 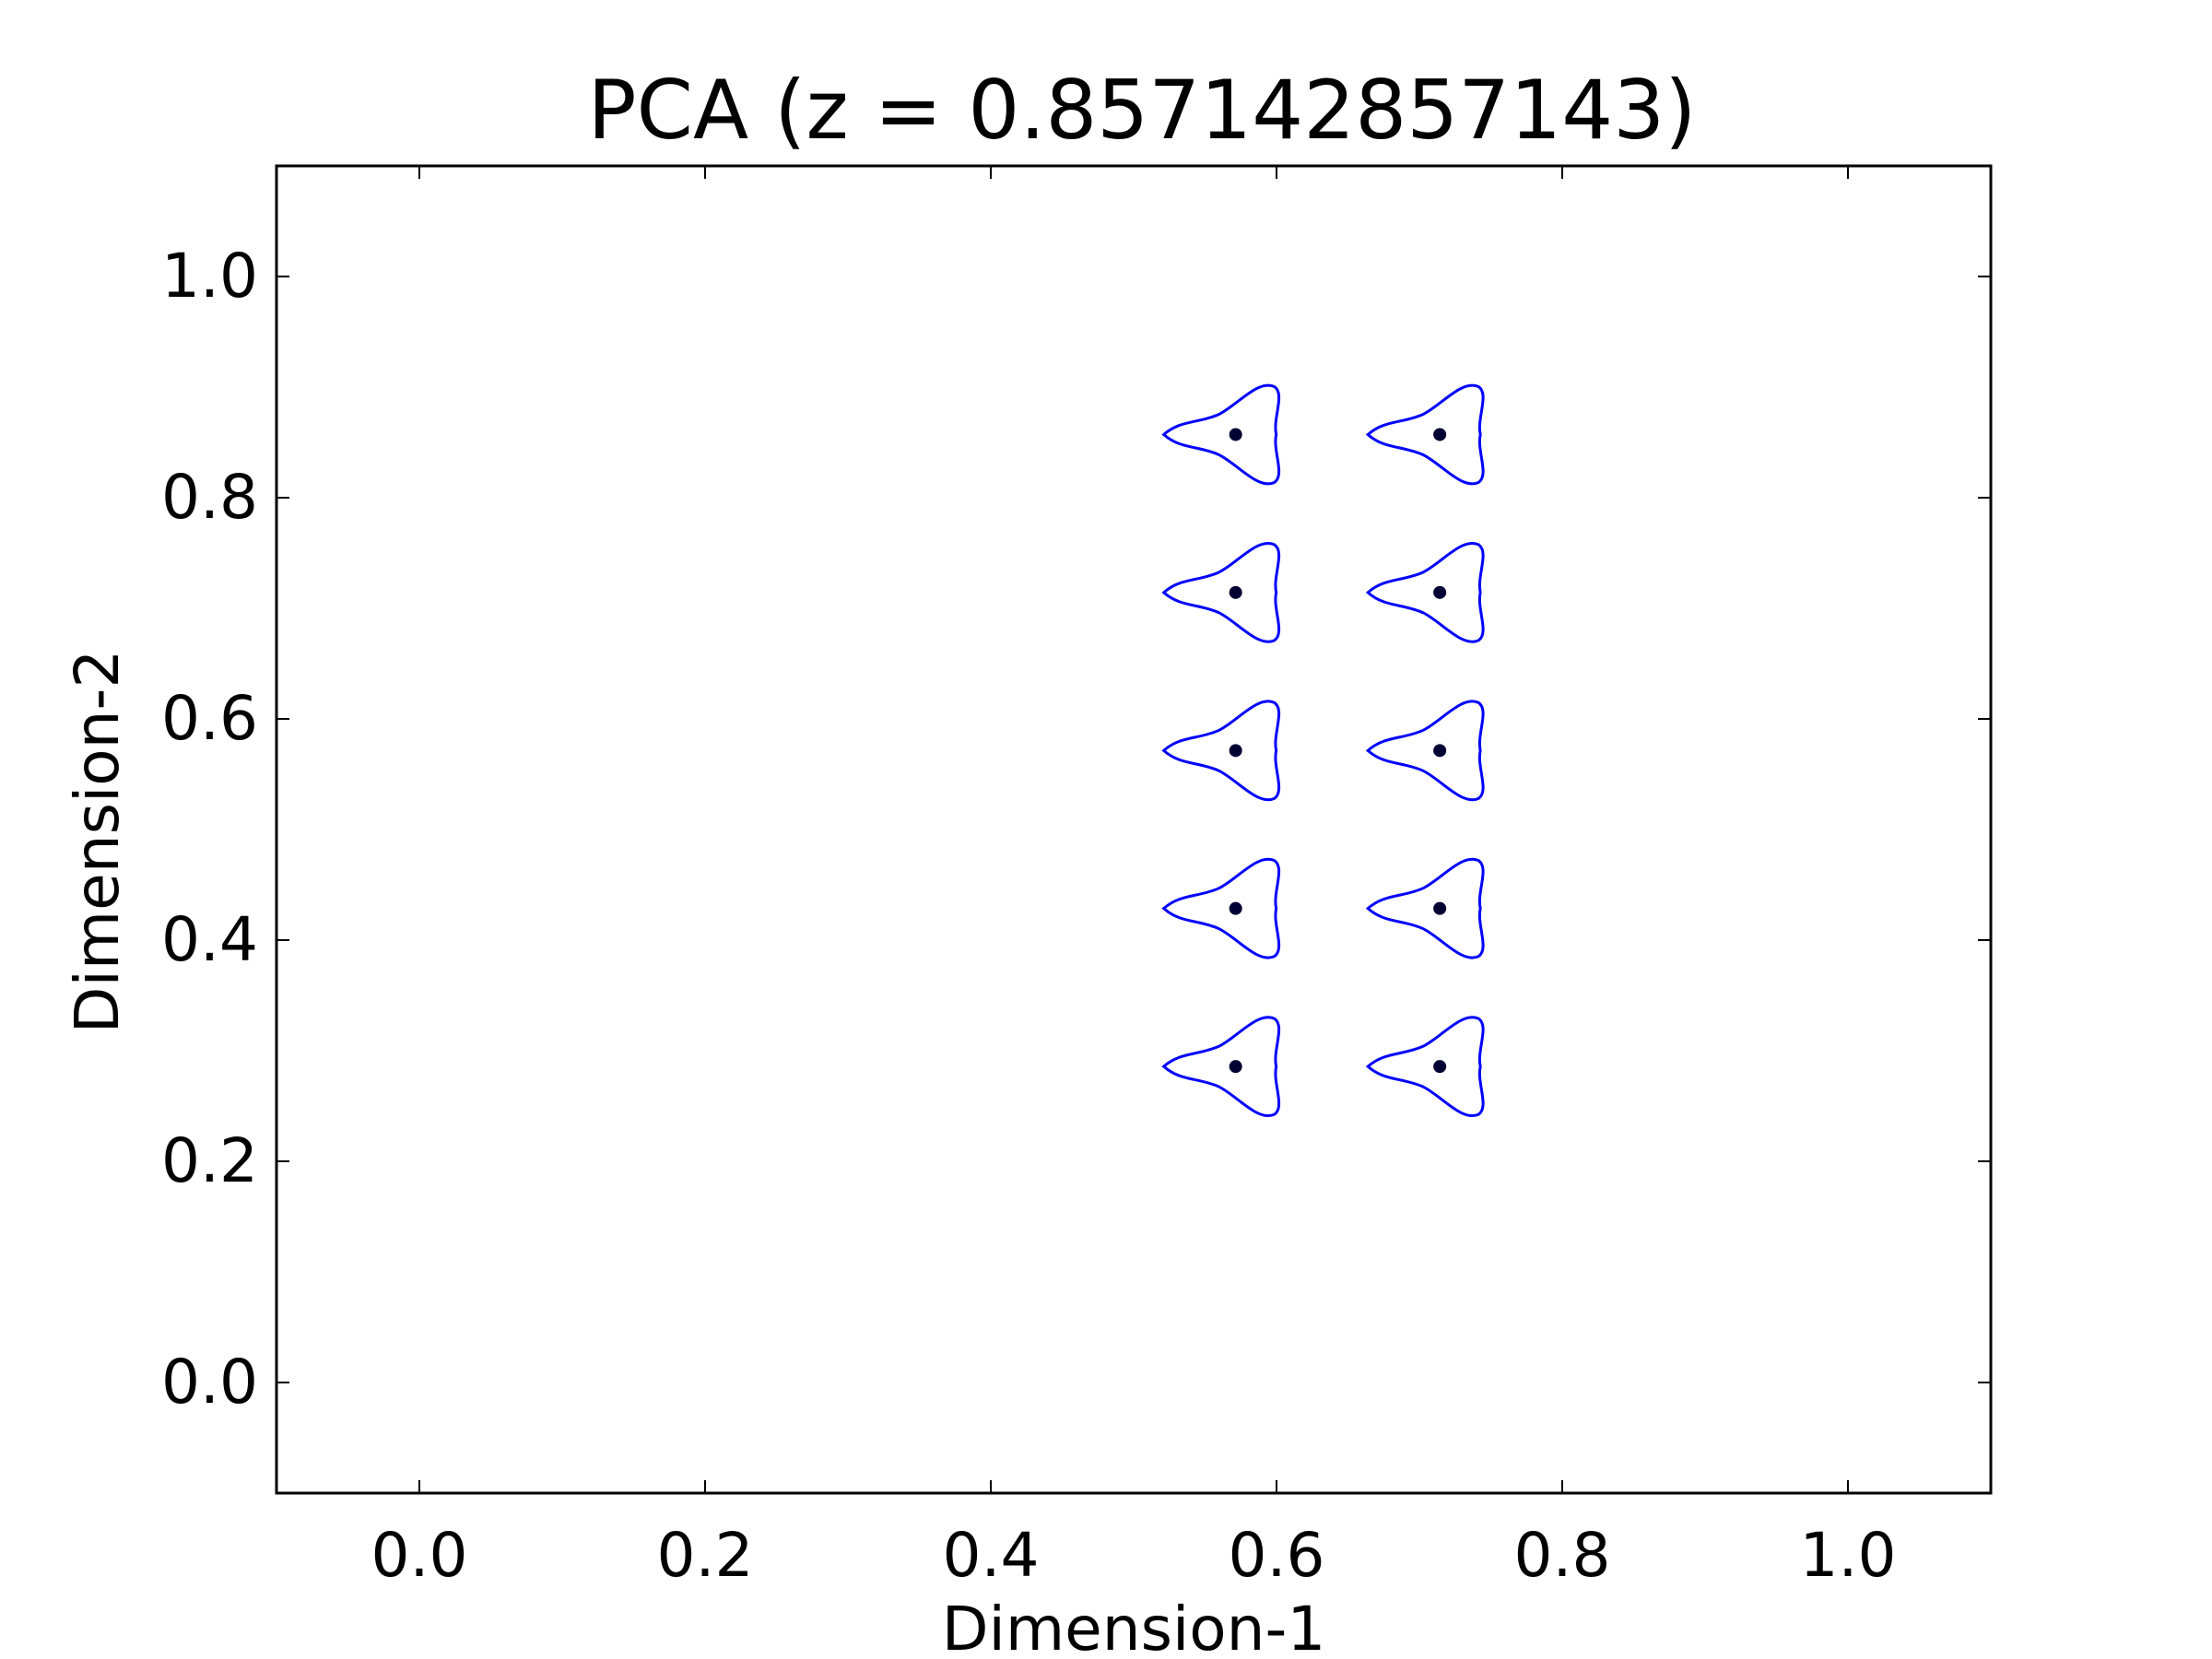 What do you see at coordinates (419, 1555) in the screenshot?
I see `x-tick-label: 0.0` at bounding box center [419, 1555].